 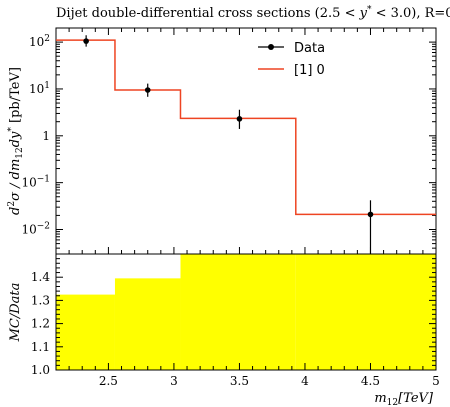 I want to click on main-y-tick-label: 10⁻², so click(x=35, y=229).